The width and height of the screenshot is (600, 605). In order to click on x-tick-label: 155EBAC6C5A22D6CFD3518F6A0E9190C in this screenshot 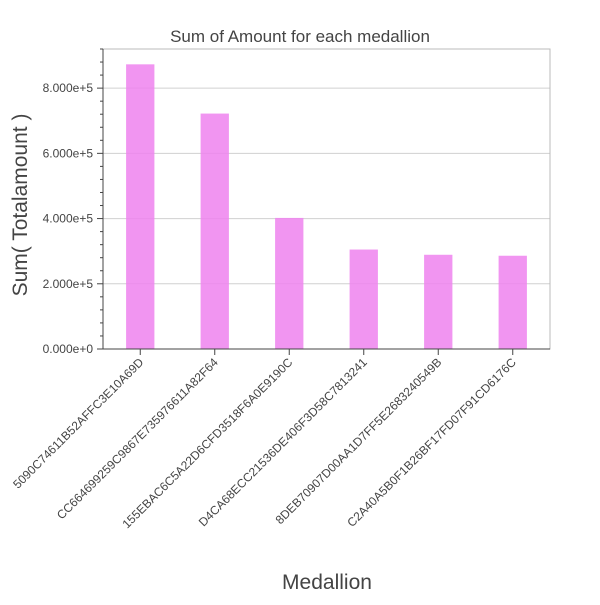, I will do `click(207, 443)`.